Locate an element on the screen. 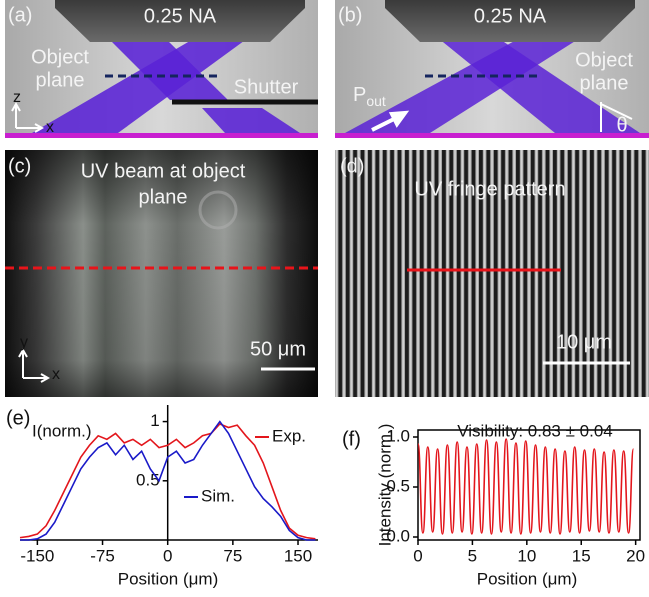  panel-a: (a) 0.25 NA Object plane Shutter z x is located at coordinates (161, 69).